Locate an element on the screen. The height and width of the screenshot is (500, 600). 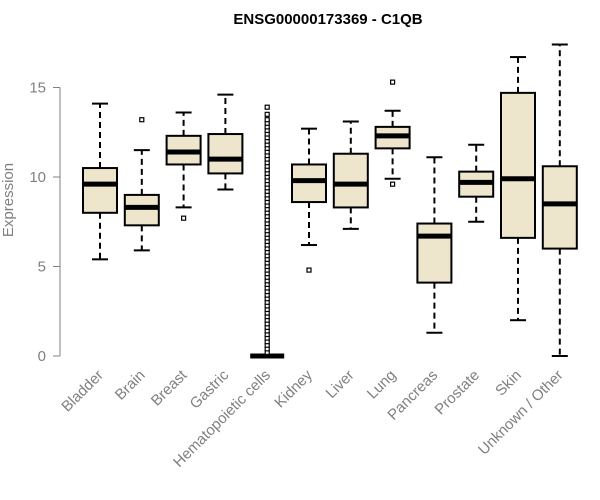
y-axis: 0 5 10 15 is located at coordinates (45, 222).